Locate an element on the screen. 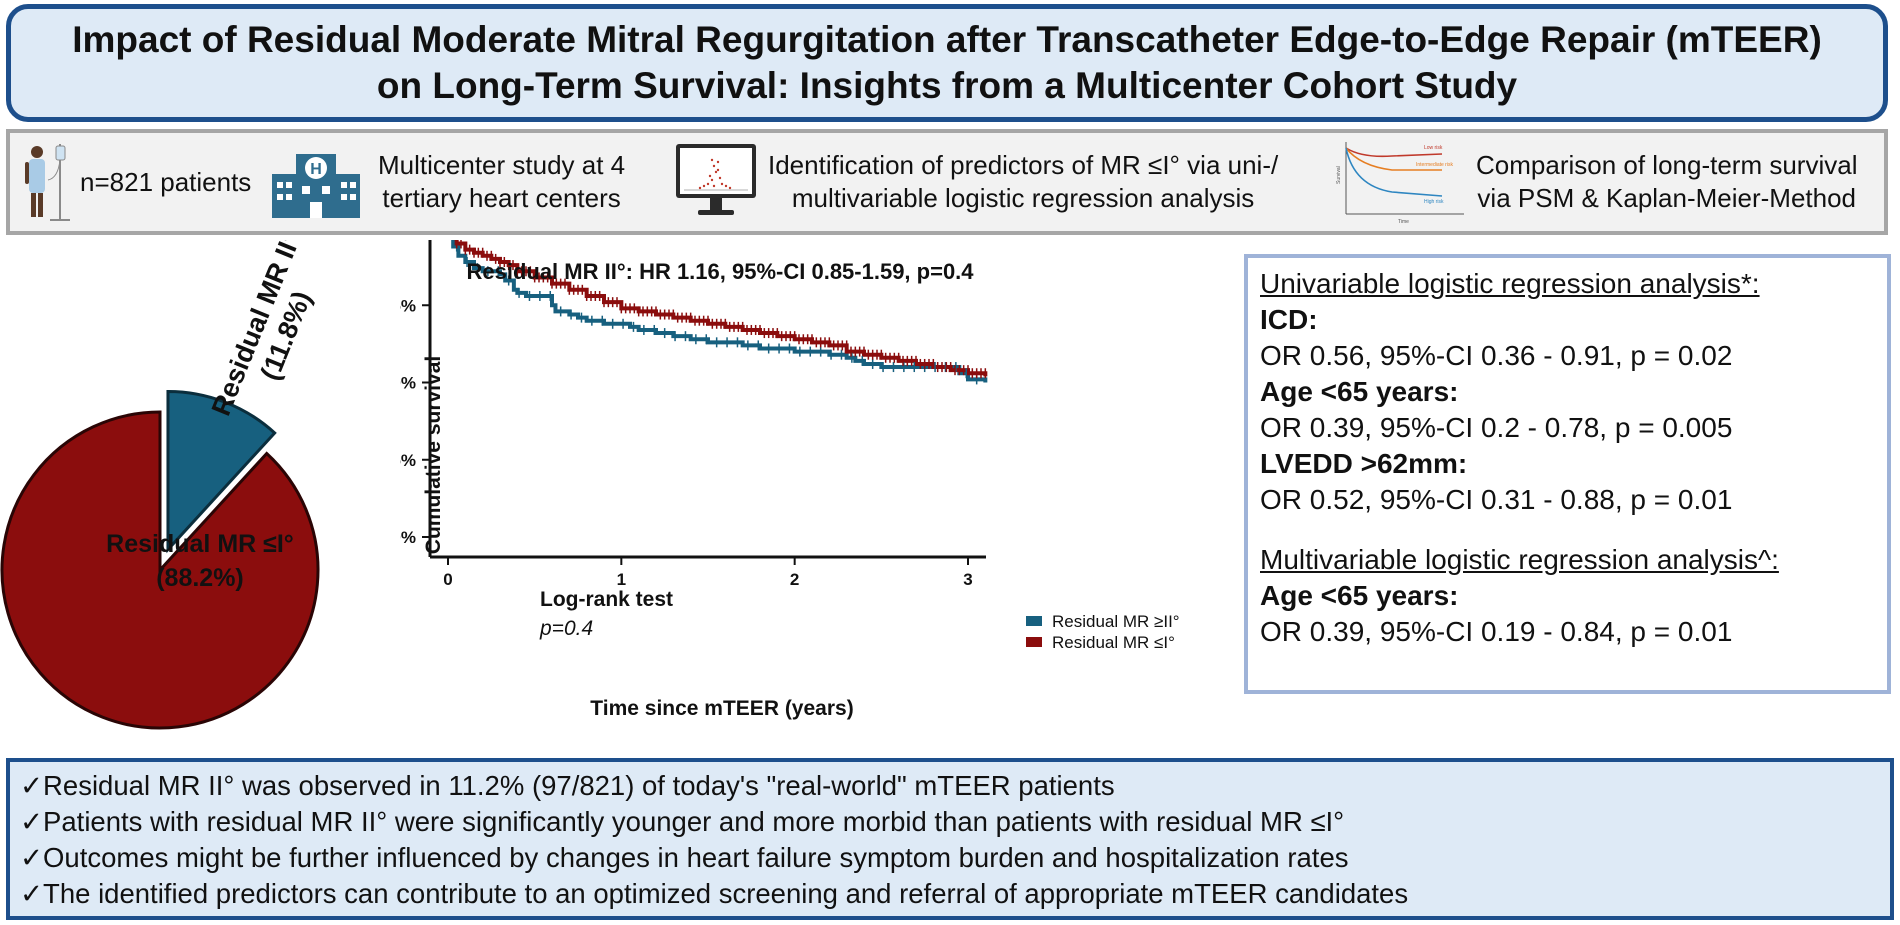 The width and height of the screenshot is (1900, 925). km-x-tick-label: 1 is located at coordinates (621, 579).